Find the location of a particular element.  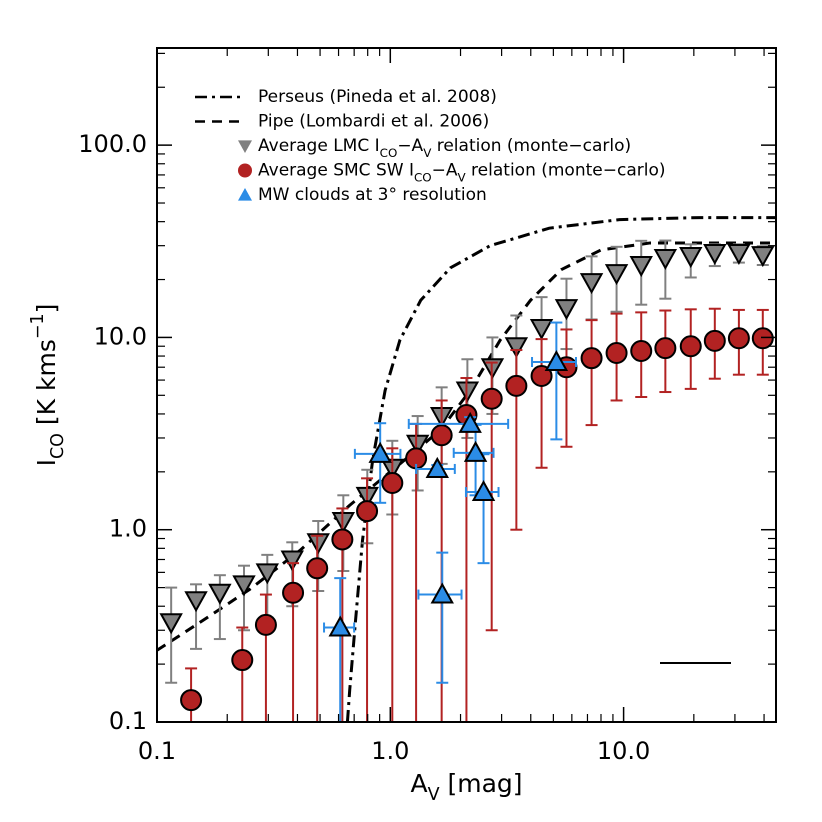

text-part: I is located at coordinates (46, 462).